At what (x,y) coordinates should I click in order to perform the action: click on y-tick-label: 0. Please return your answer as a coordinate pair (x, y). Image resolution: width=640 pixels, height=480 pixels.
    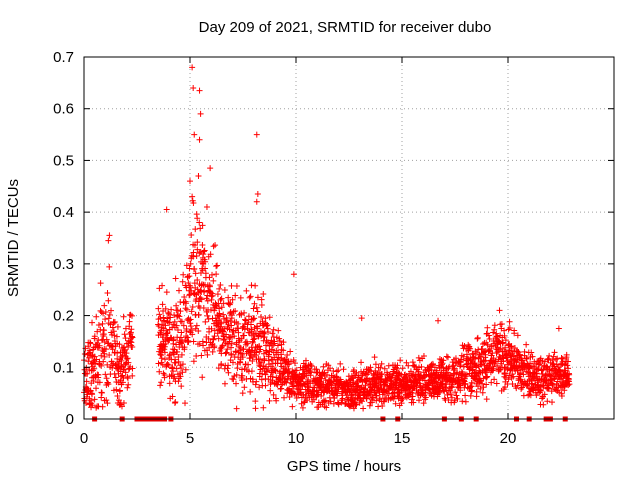
    Looking at the image, I should click on (70, 419).